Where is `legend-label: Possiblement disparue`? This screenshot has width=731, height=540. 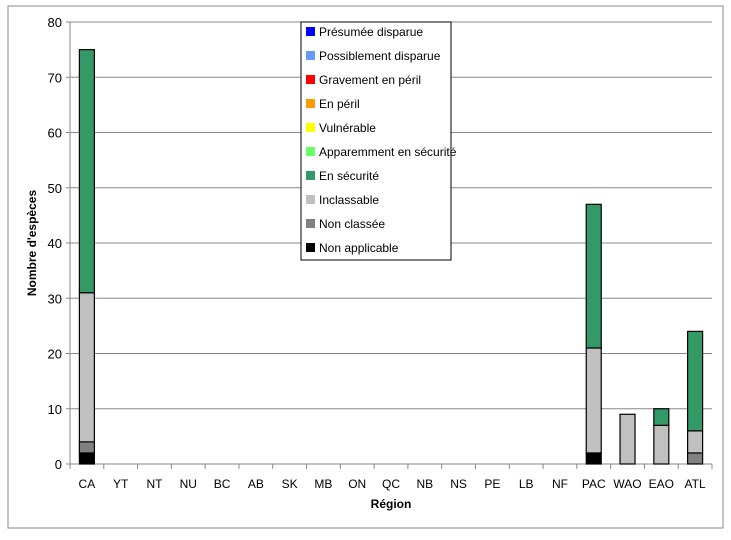 legend-label: Possiblement disparue is located at coordinates (380, 56).